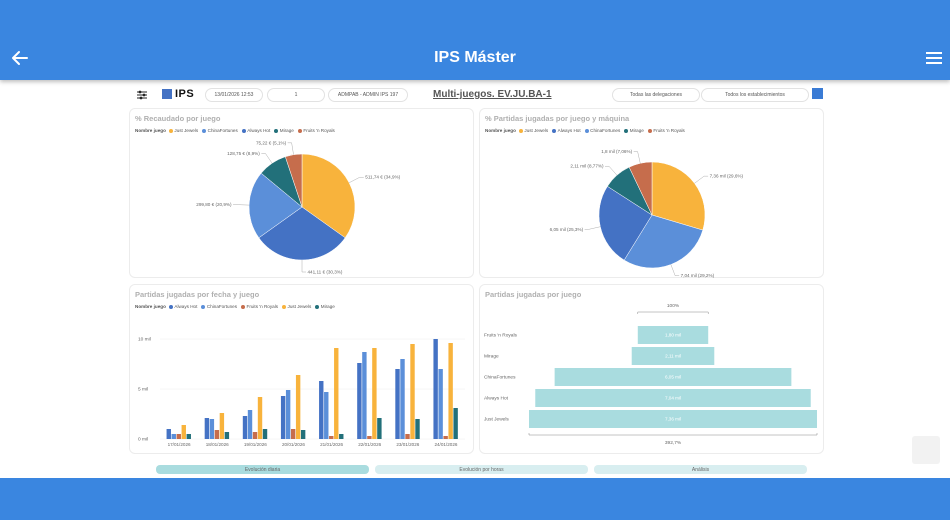 The height and width of the screenshot is (520, 950). I want to click on filter-toggle-button, so click(817, 93).